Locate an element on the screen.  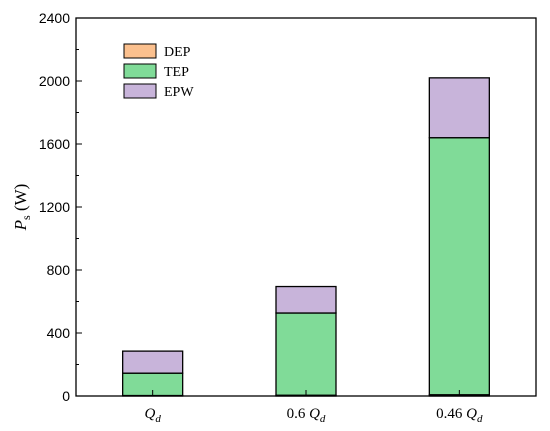
x-axis: Qd 0.6 Qd 0.46 Qd is located at coordinates (313, 407).